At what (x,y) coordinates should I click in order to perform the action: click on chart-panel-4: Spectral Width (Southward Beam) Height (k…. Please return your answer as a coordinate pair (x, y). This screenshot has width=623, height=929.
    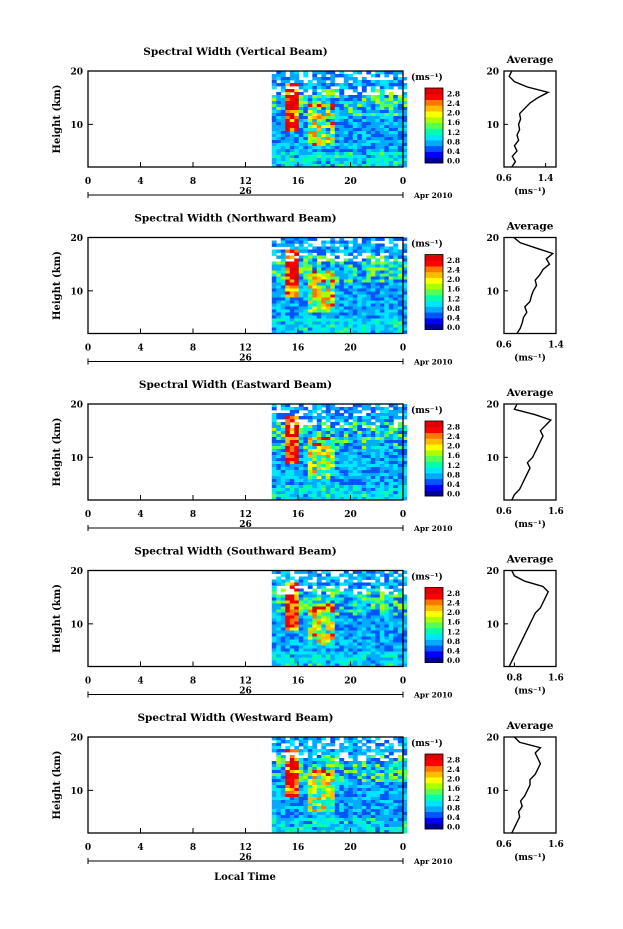
    Looking at the image, I should click on (308, 623).